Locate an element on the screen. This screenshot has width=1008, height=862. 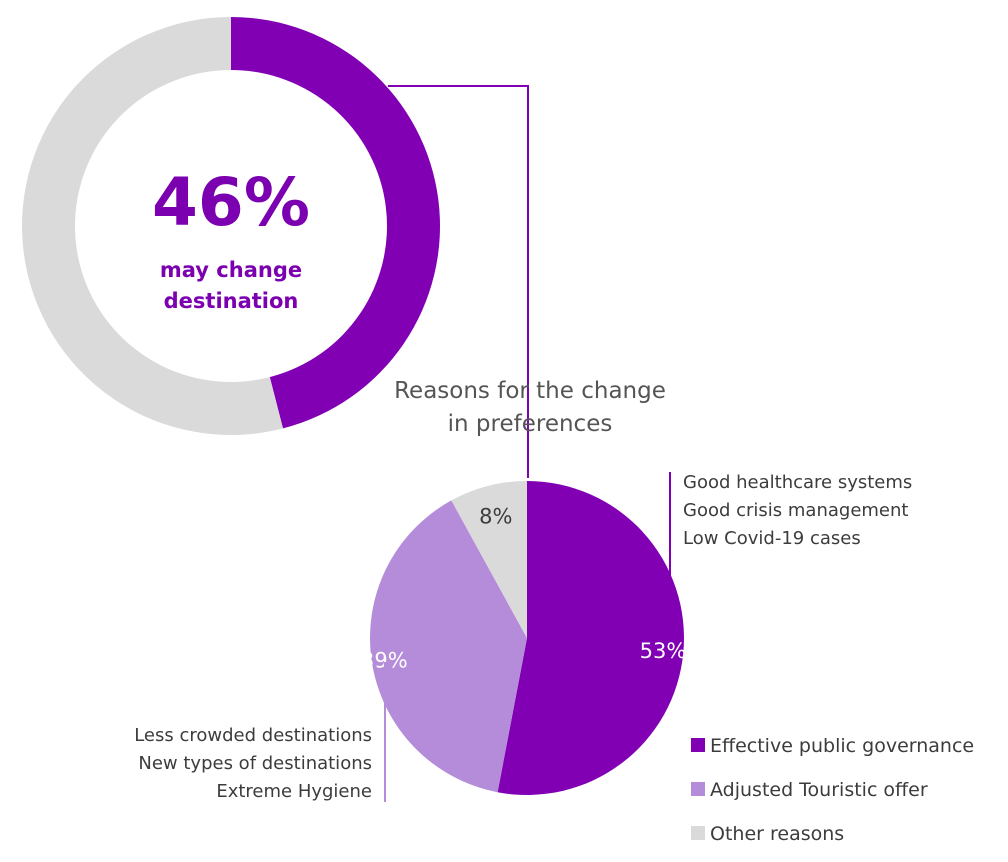
reason-touristic-1: Less crowded destinations is located at coordinates (253, 735).